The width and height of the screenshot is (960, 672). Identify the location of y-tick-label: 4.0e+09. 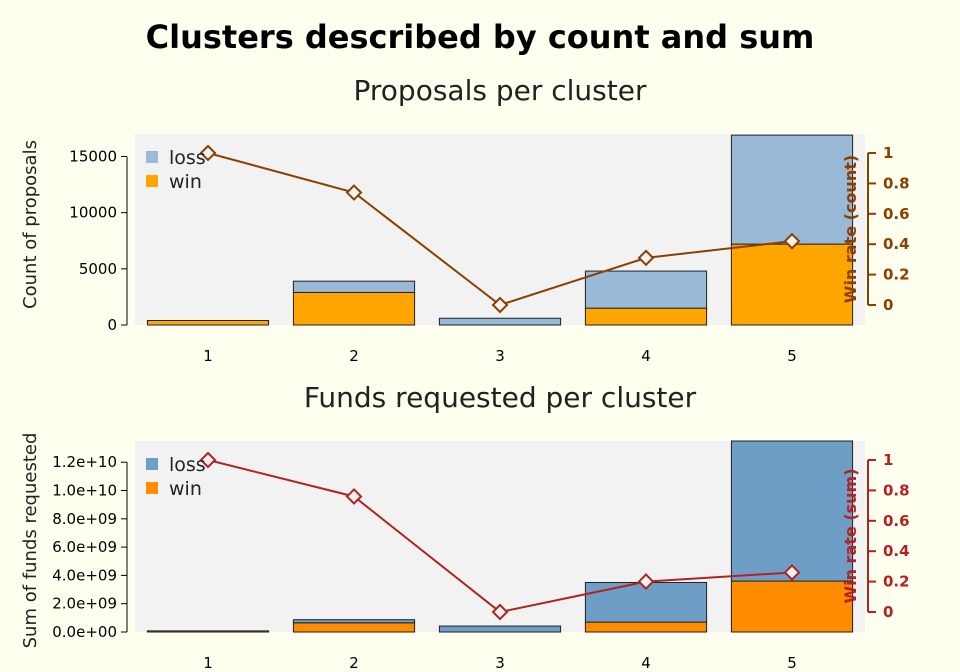
(84, 575).